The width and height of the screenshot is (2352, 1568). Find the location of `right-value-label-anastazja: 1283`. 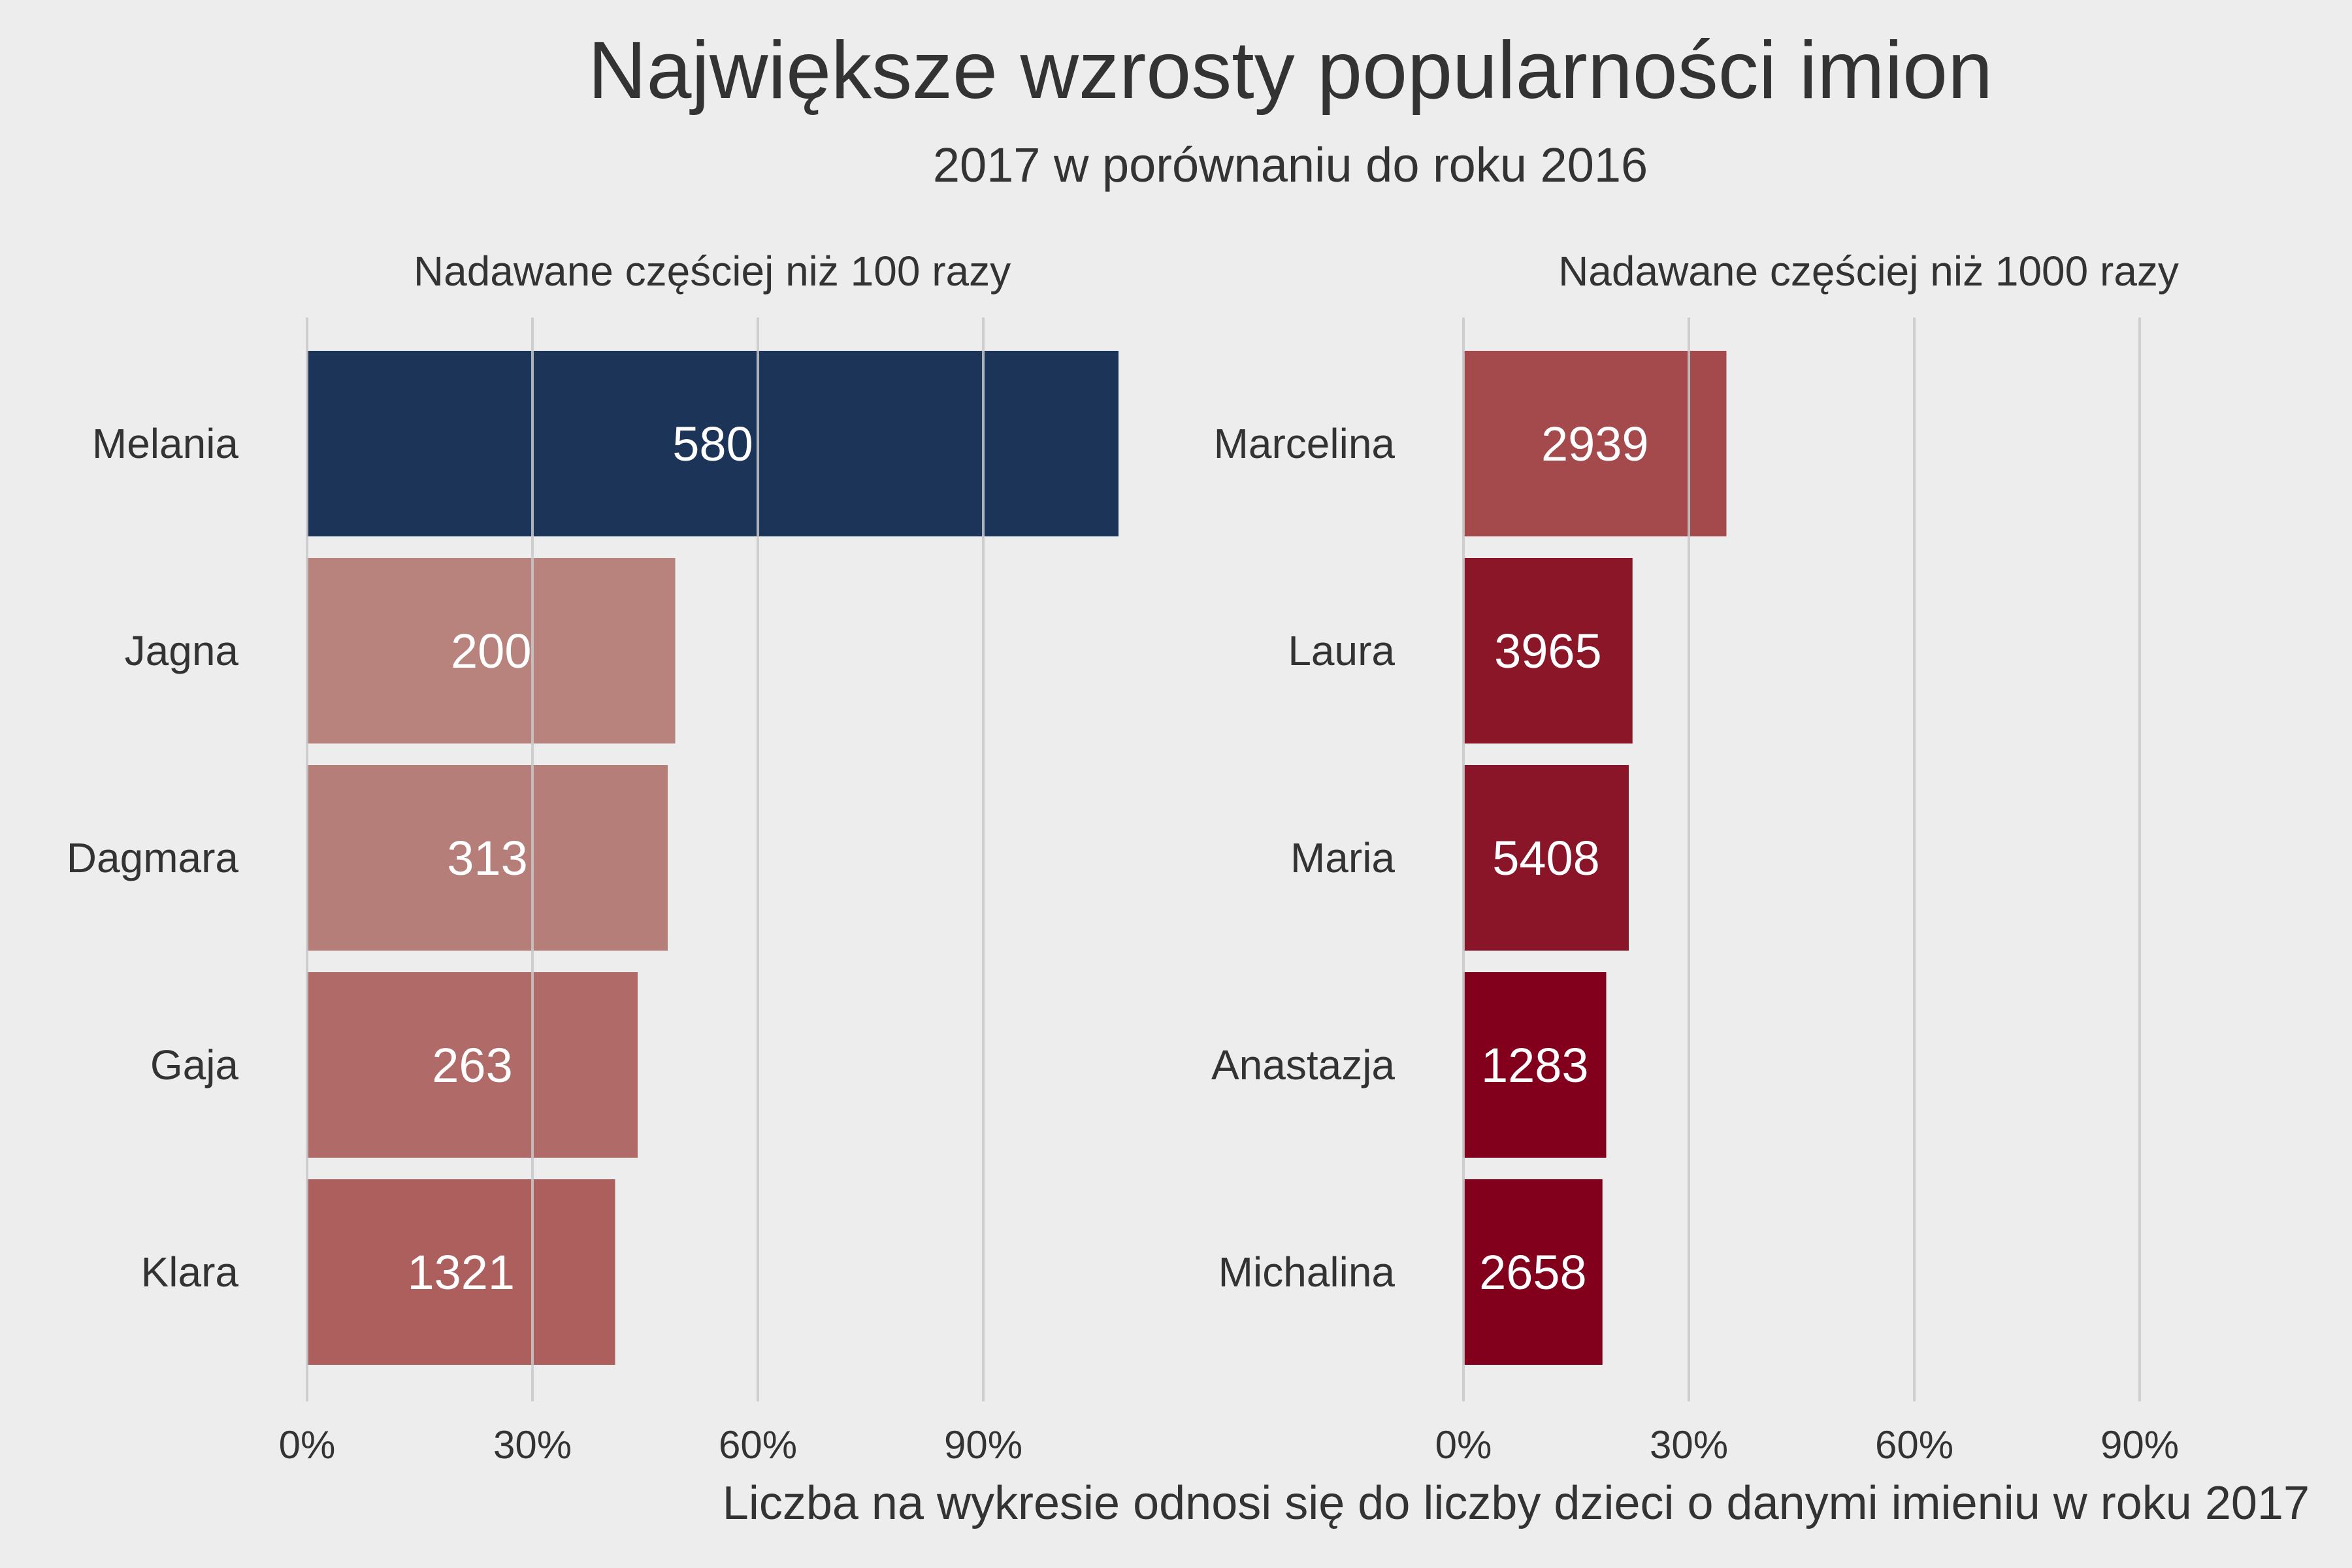

right-value-label-anastazja: 1283 is located at coordinates (1535, 1065).